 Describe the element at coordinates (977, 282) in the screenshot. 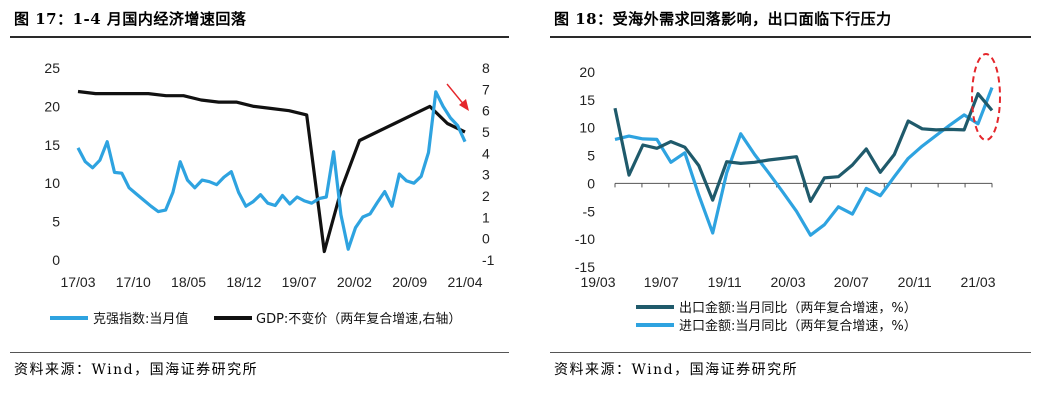

I see `x-tick-label: 21/03` at that location.